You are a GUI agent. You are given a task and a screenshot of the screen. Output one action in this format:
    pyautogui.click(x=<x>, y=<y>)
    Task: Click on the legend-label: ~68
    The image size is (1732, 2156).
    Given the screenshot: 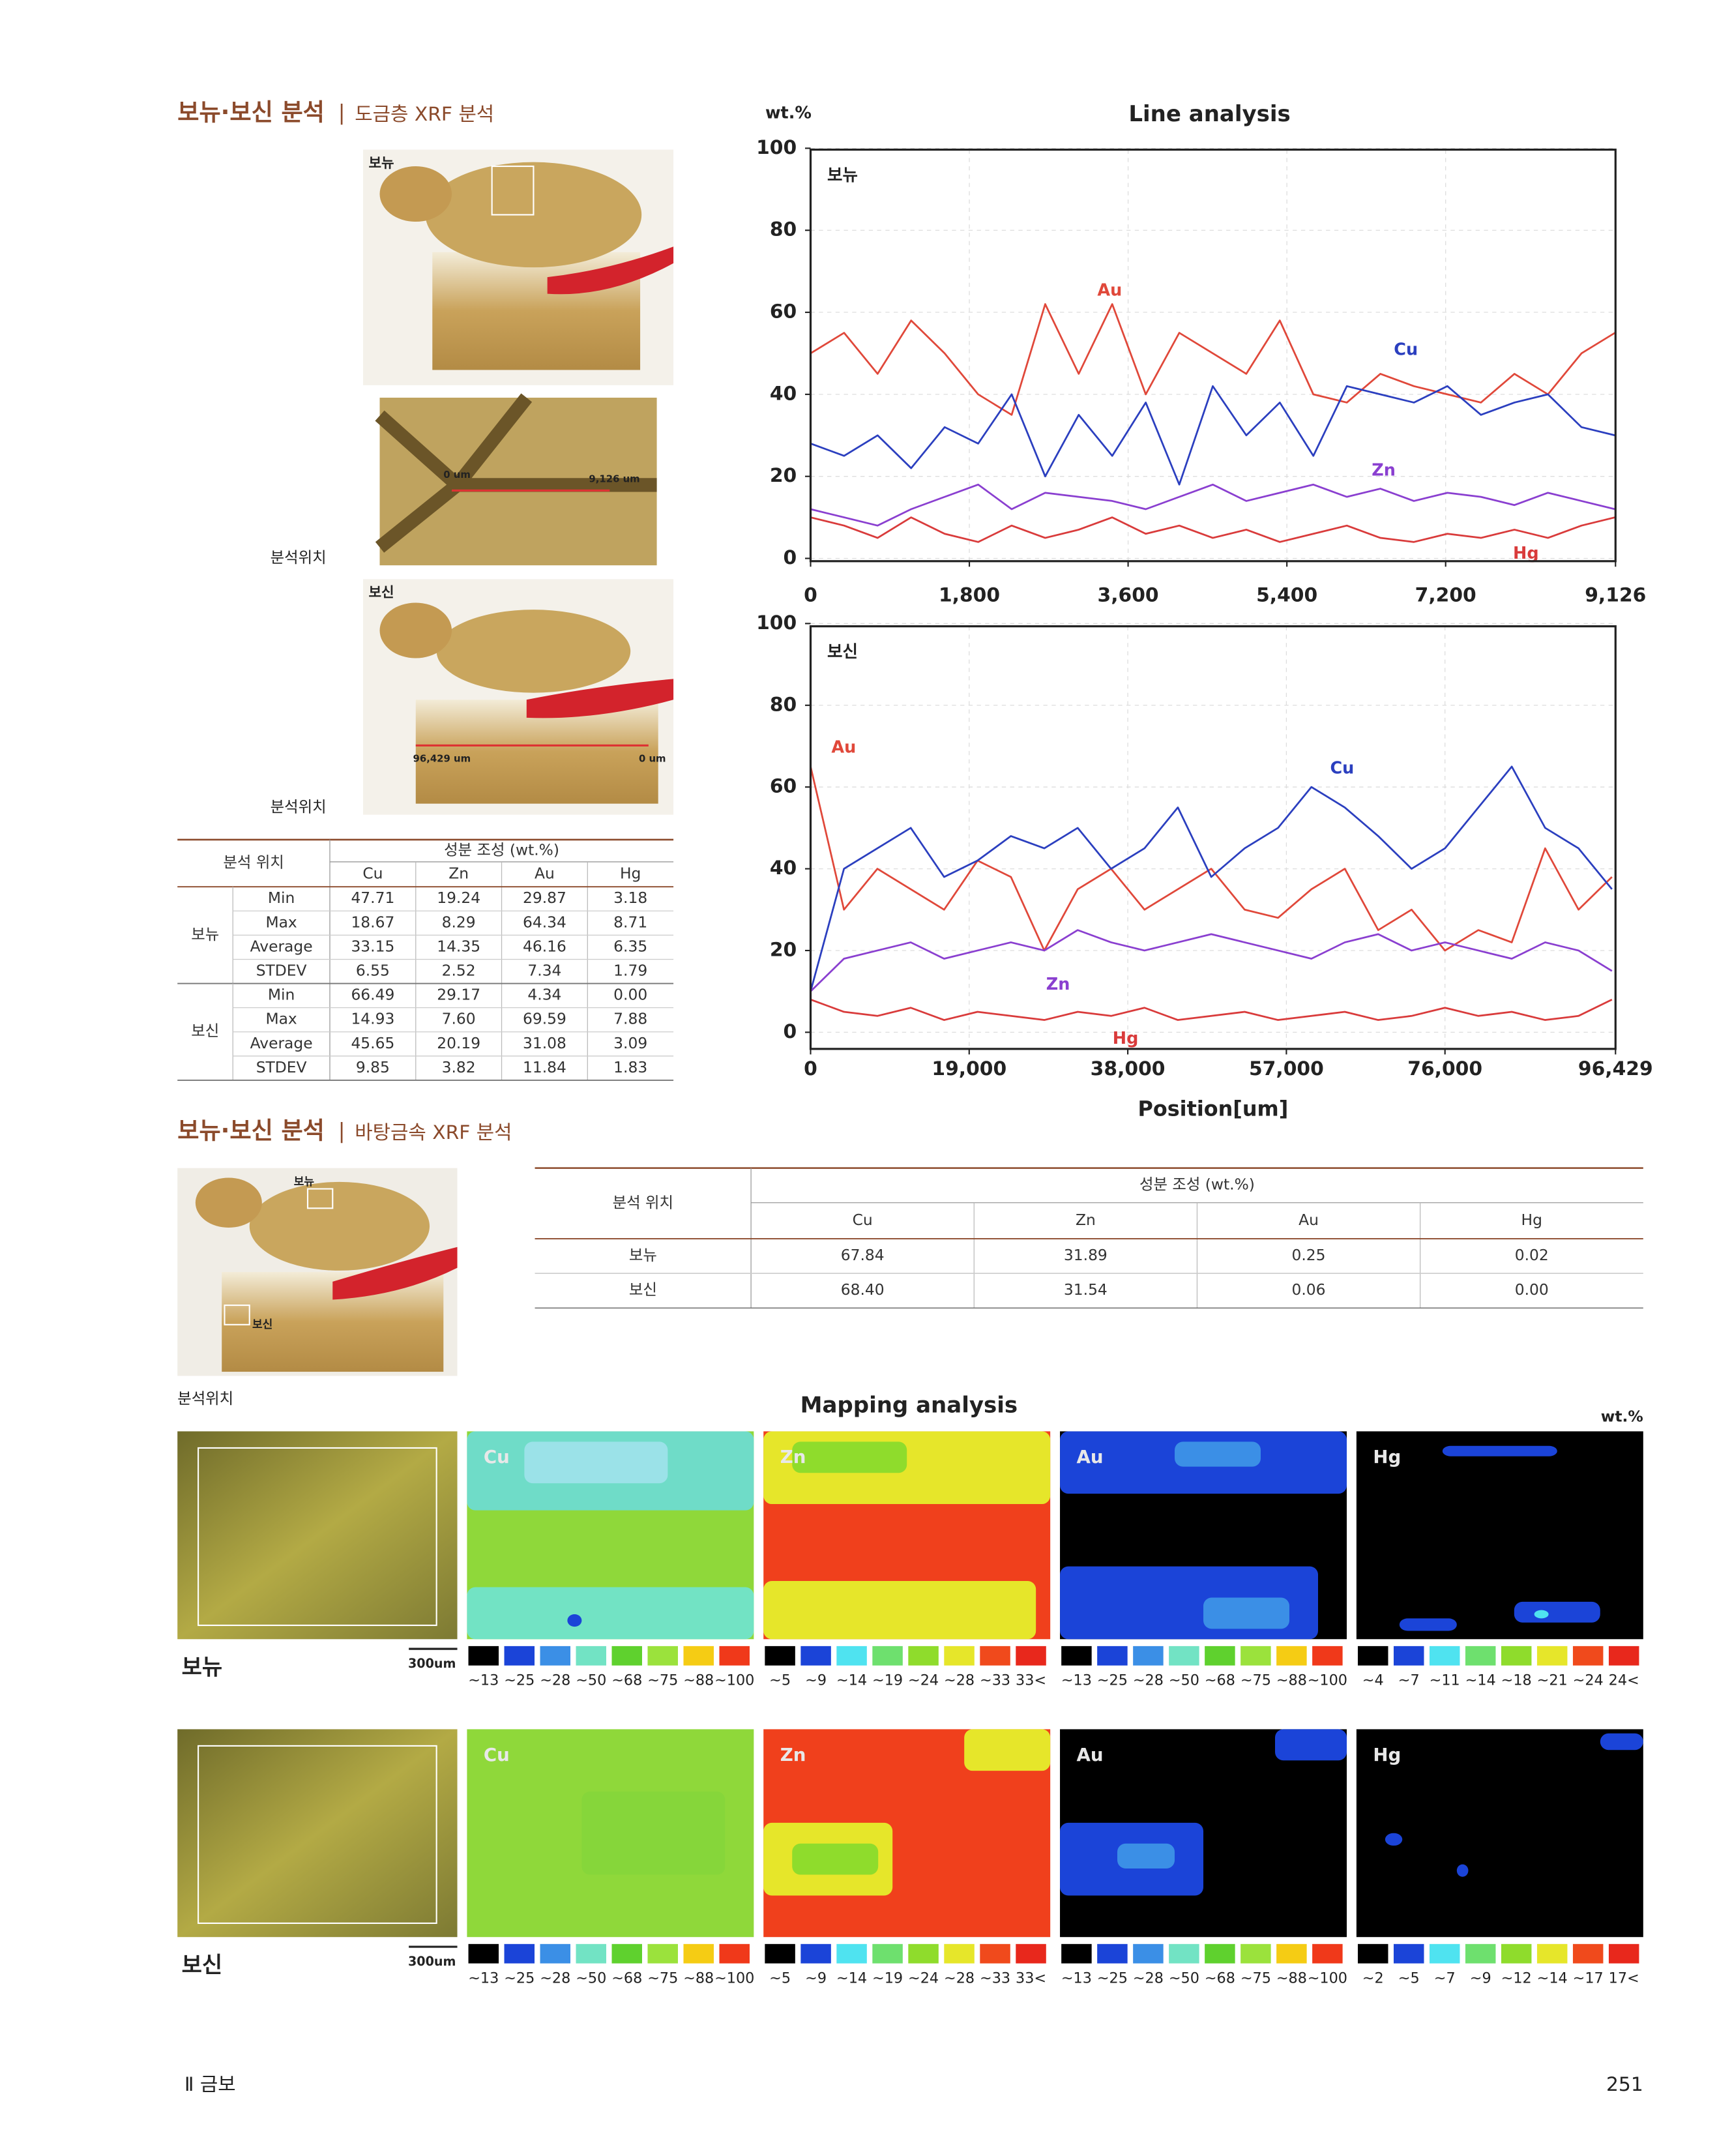 What is the action you would take?
    pyautogui.click(x=626, y=1680)
    